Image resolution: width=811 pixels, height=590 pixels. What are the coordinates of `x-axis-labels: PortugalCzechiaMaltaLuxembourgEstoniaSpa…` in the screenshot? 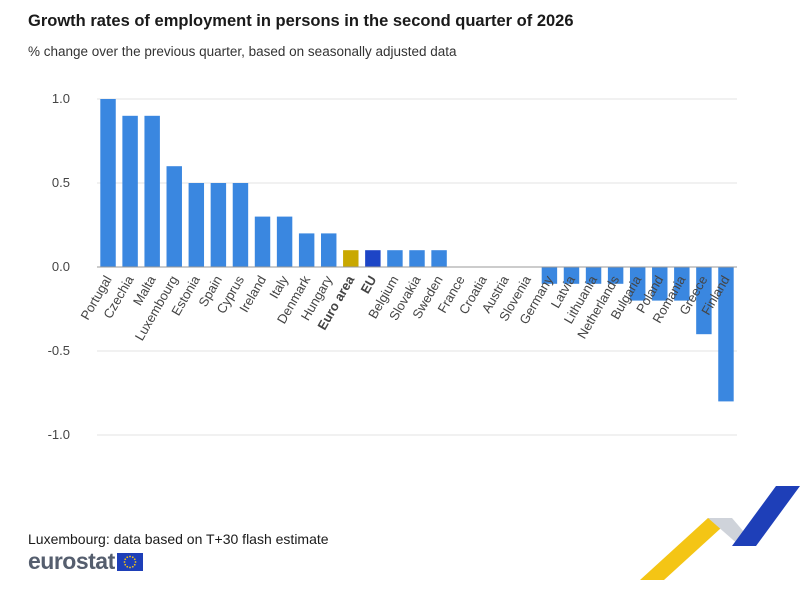 It's located at (404, 307).